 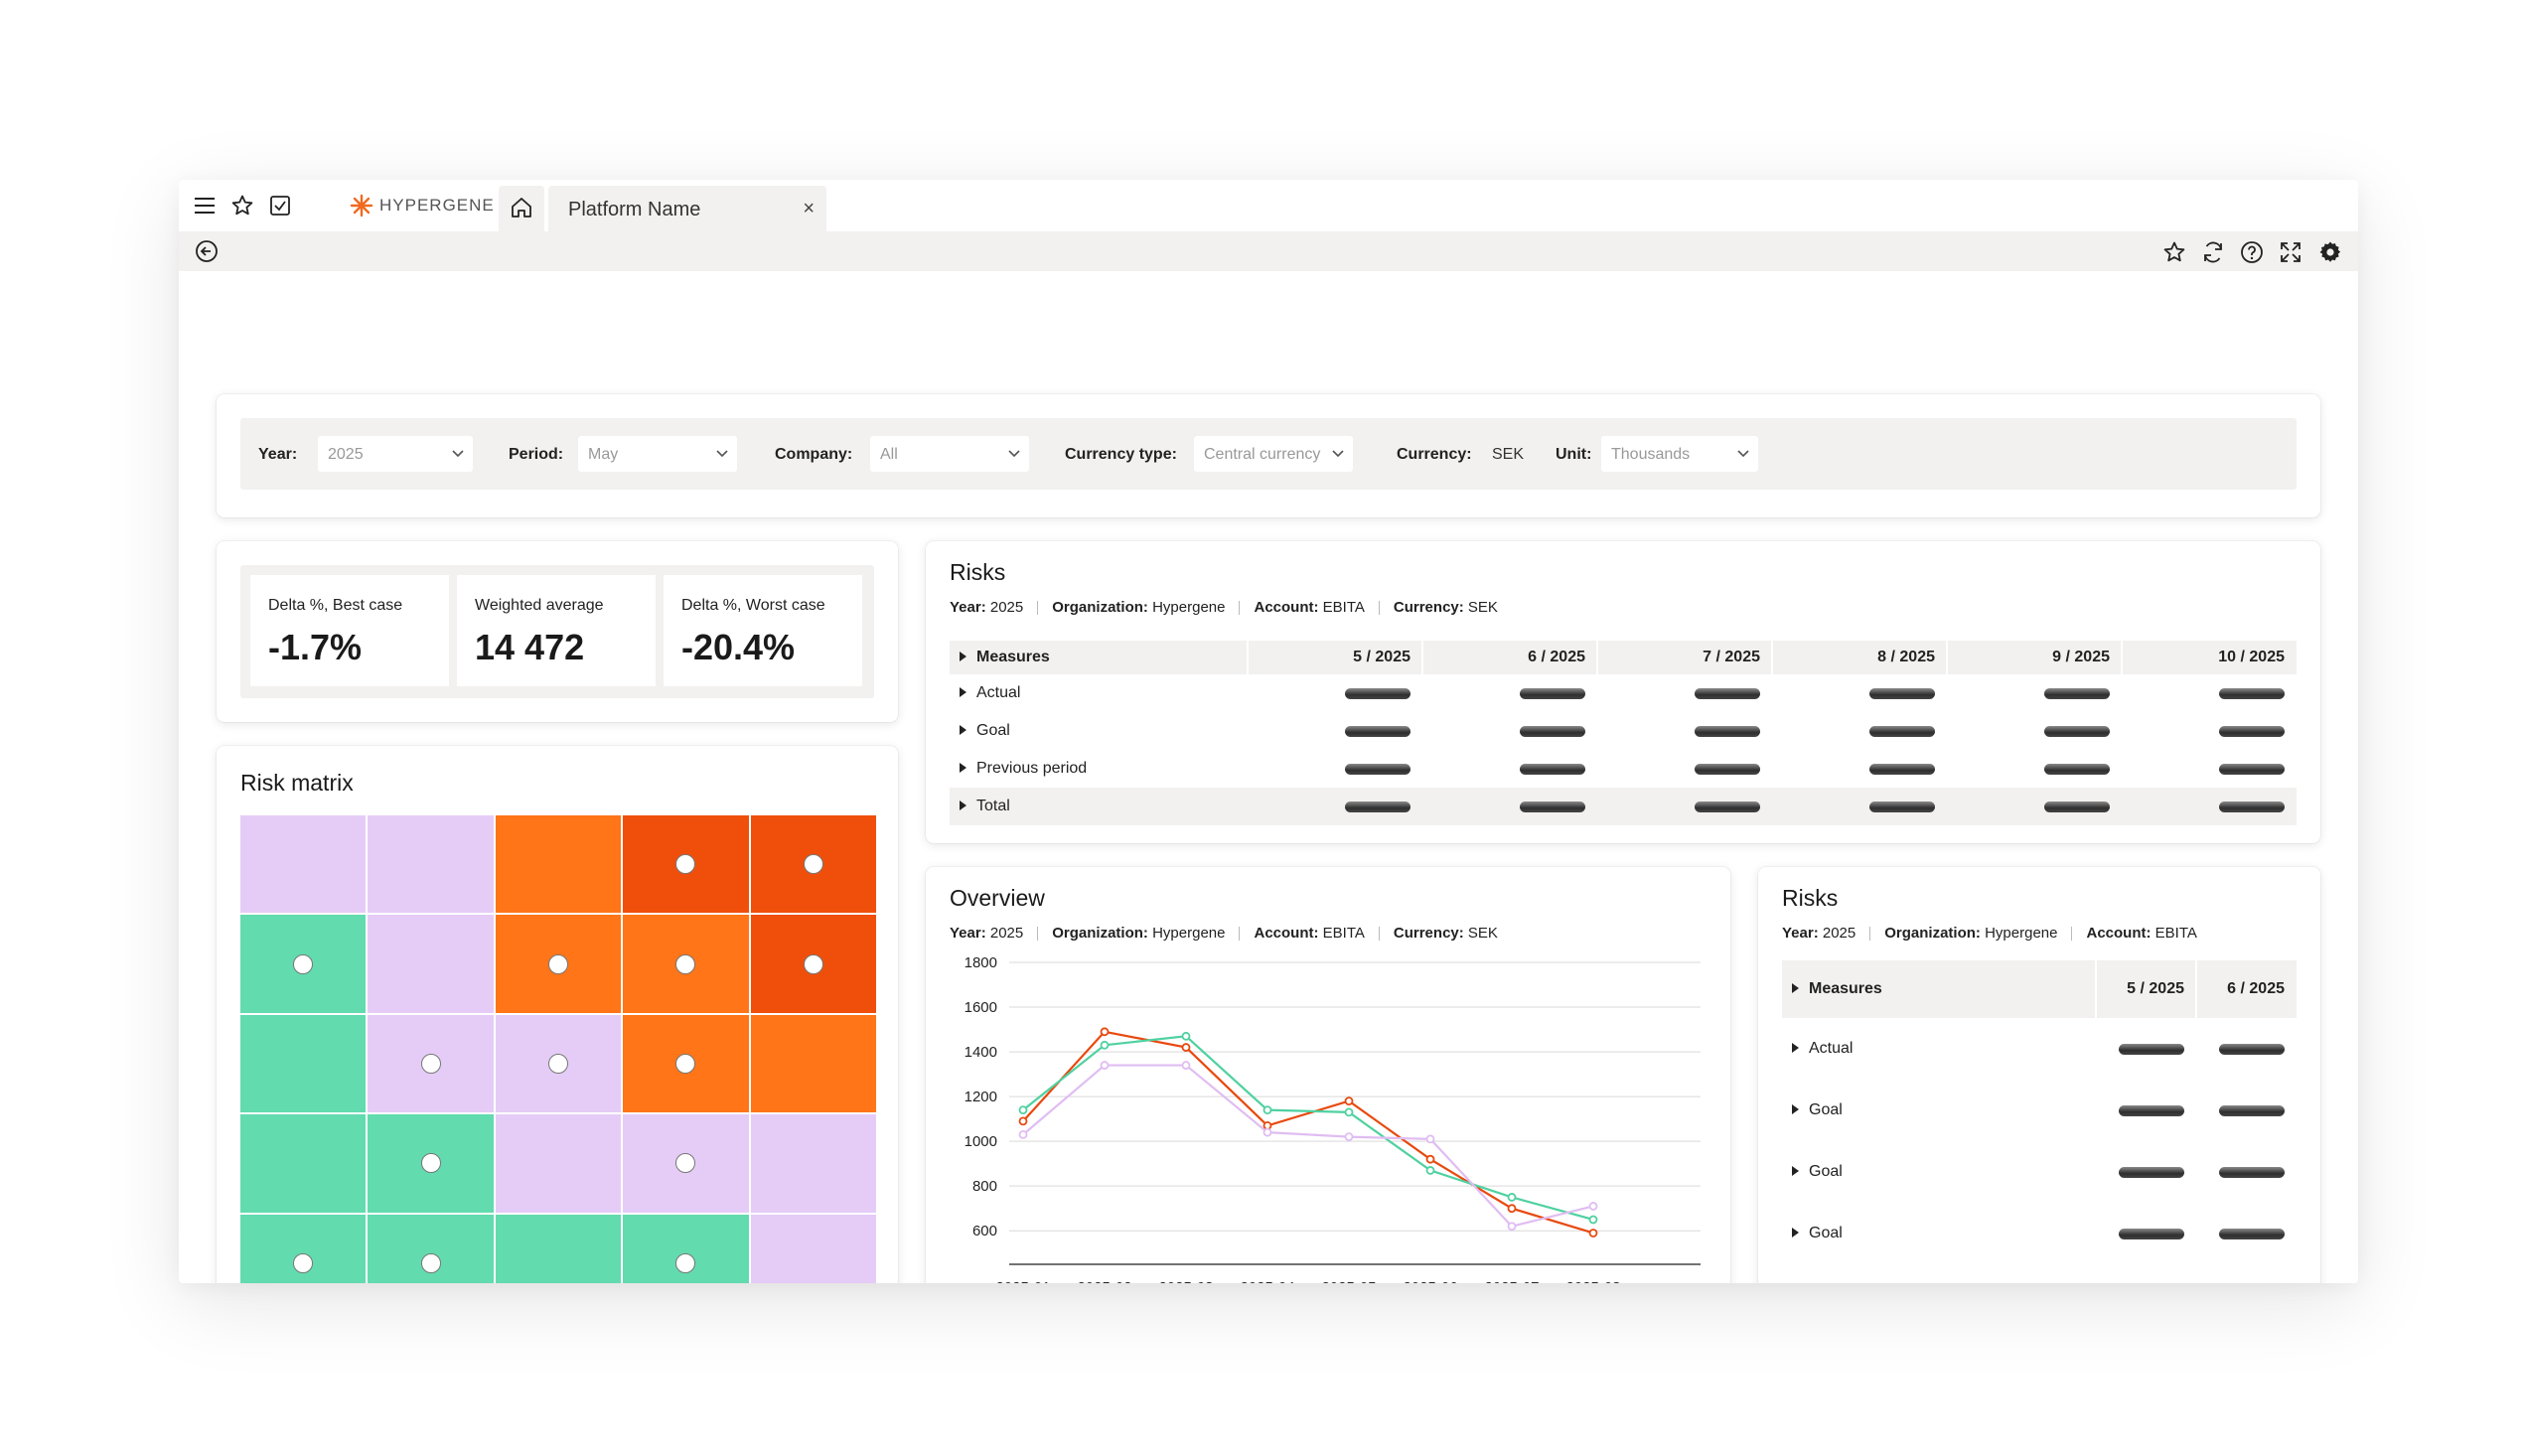 I want to click on refresh-icon, so click(x=2213, y=252).